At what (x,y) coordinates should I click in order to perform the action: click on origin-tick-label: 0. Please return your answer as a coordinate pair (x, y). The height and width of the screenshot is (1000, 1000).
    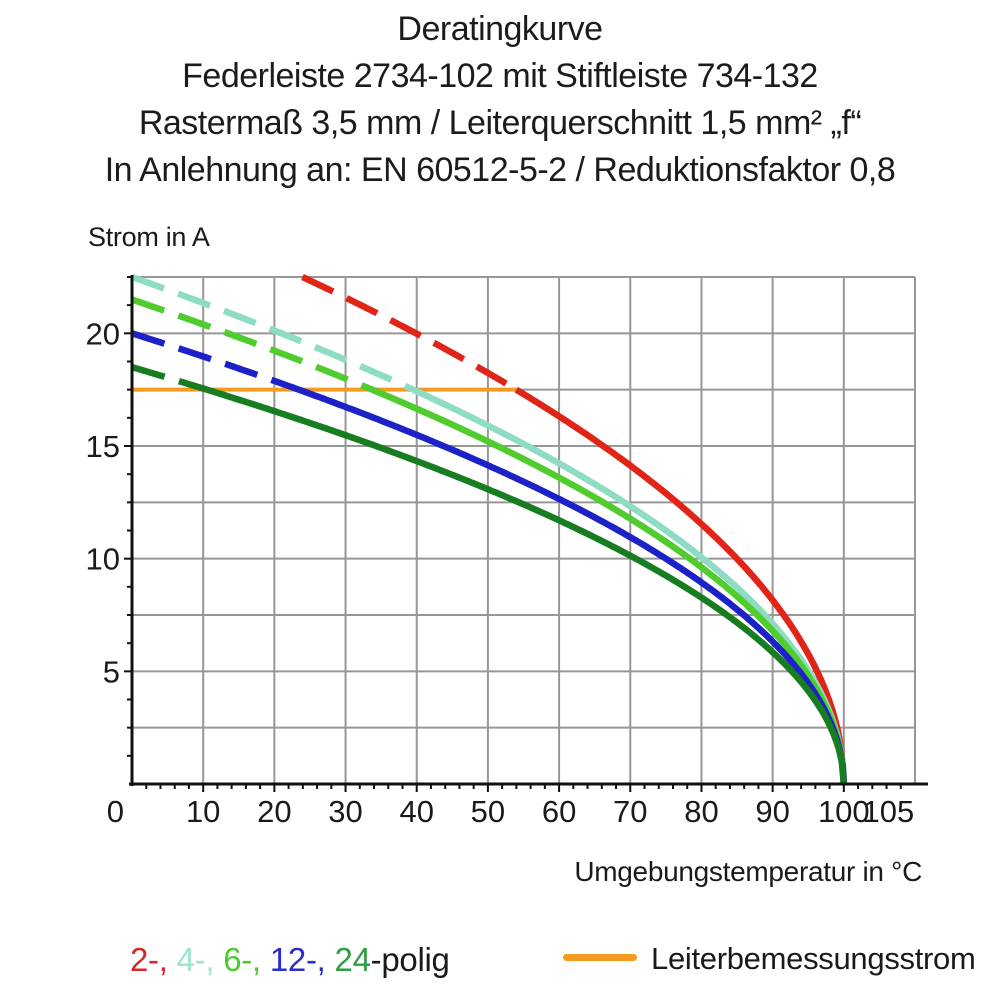
    Looking at the image, I should click on (115, 811).